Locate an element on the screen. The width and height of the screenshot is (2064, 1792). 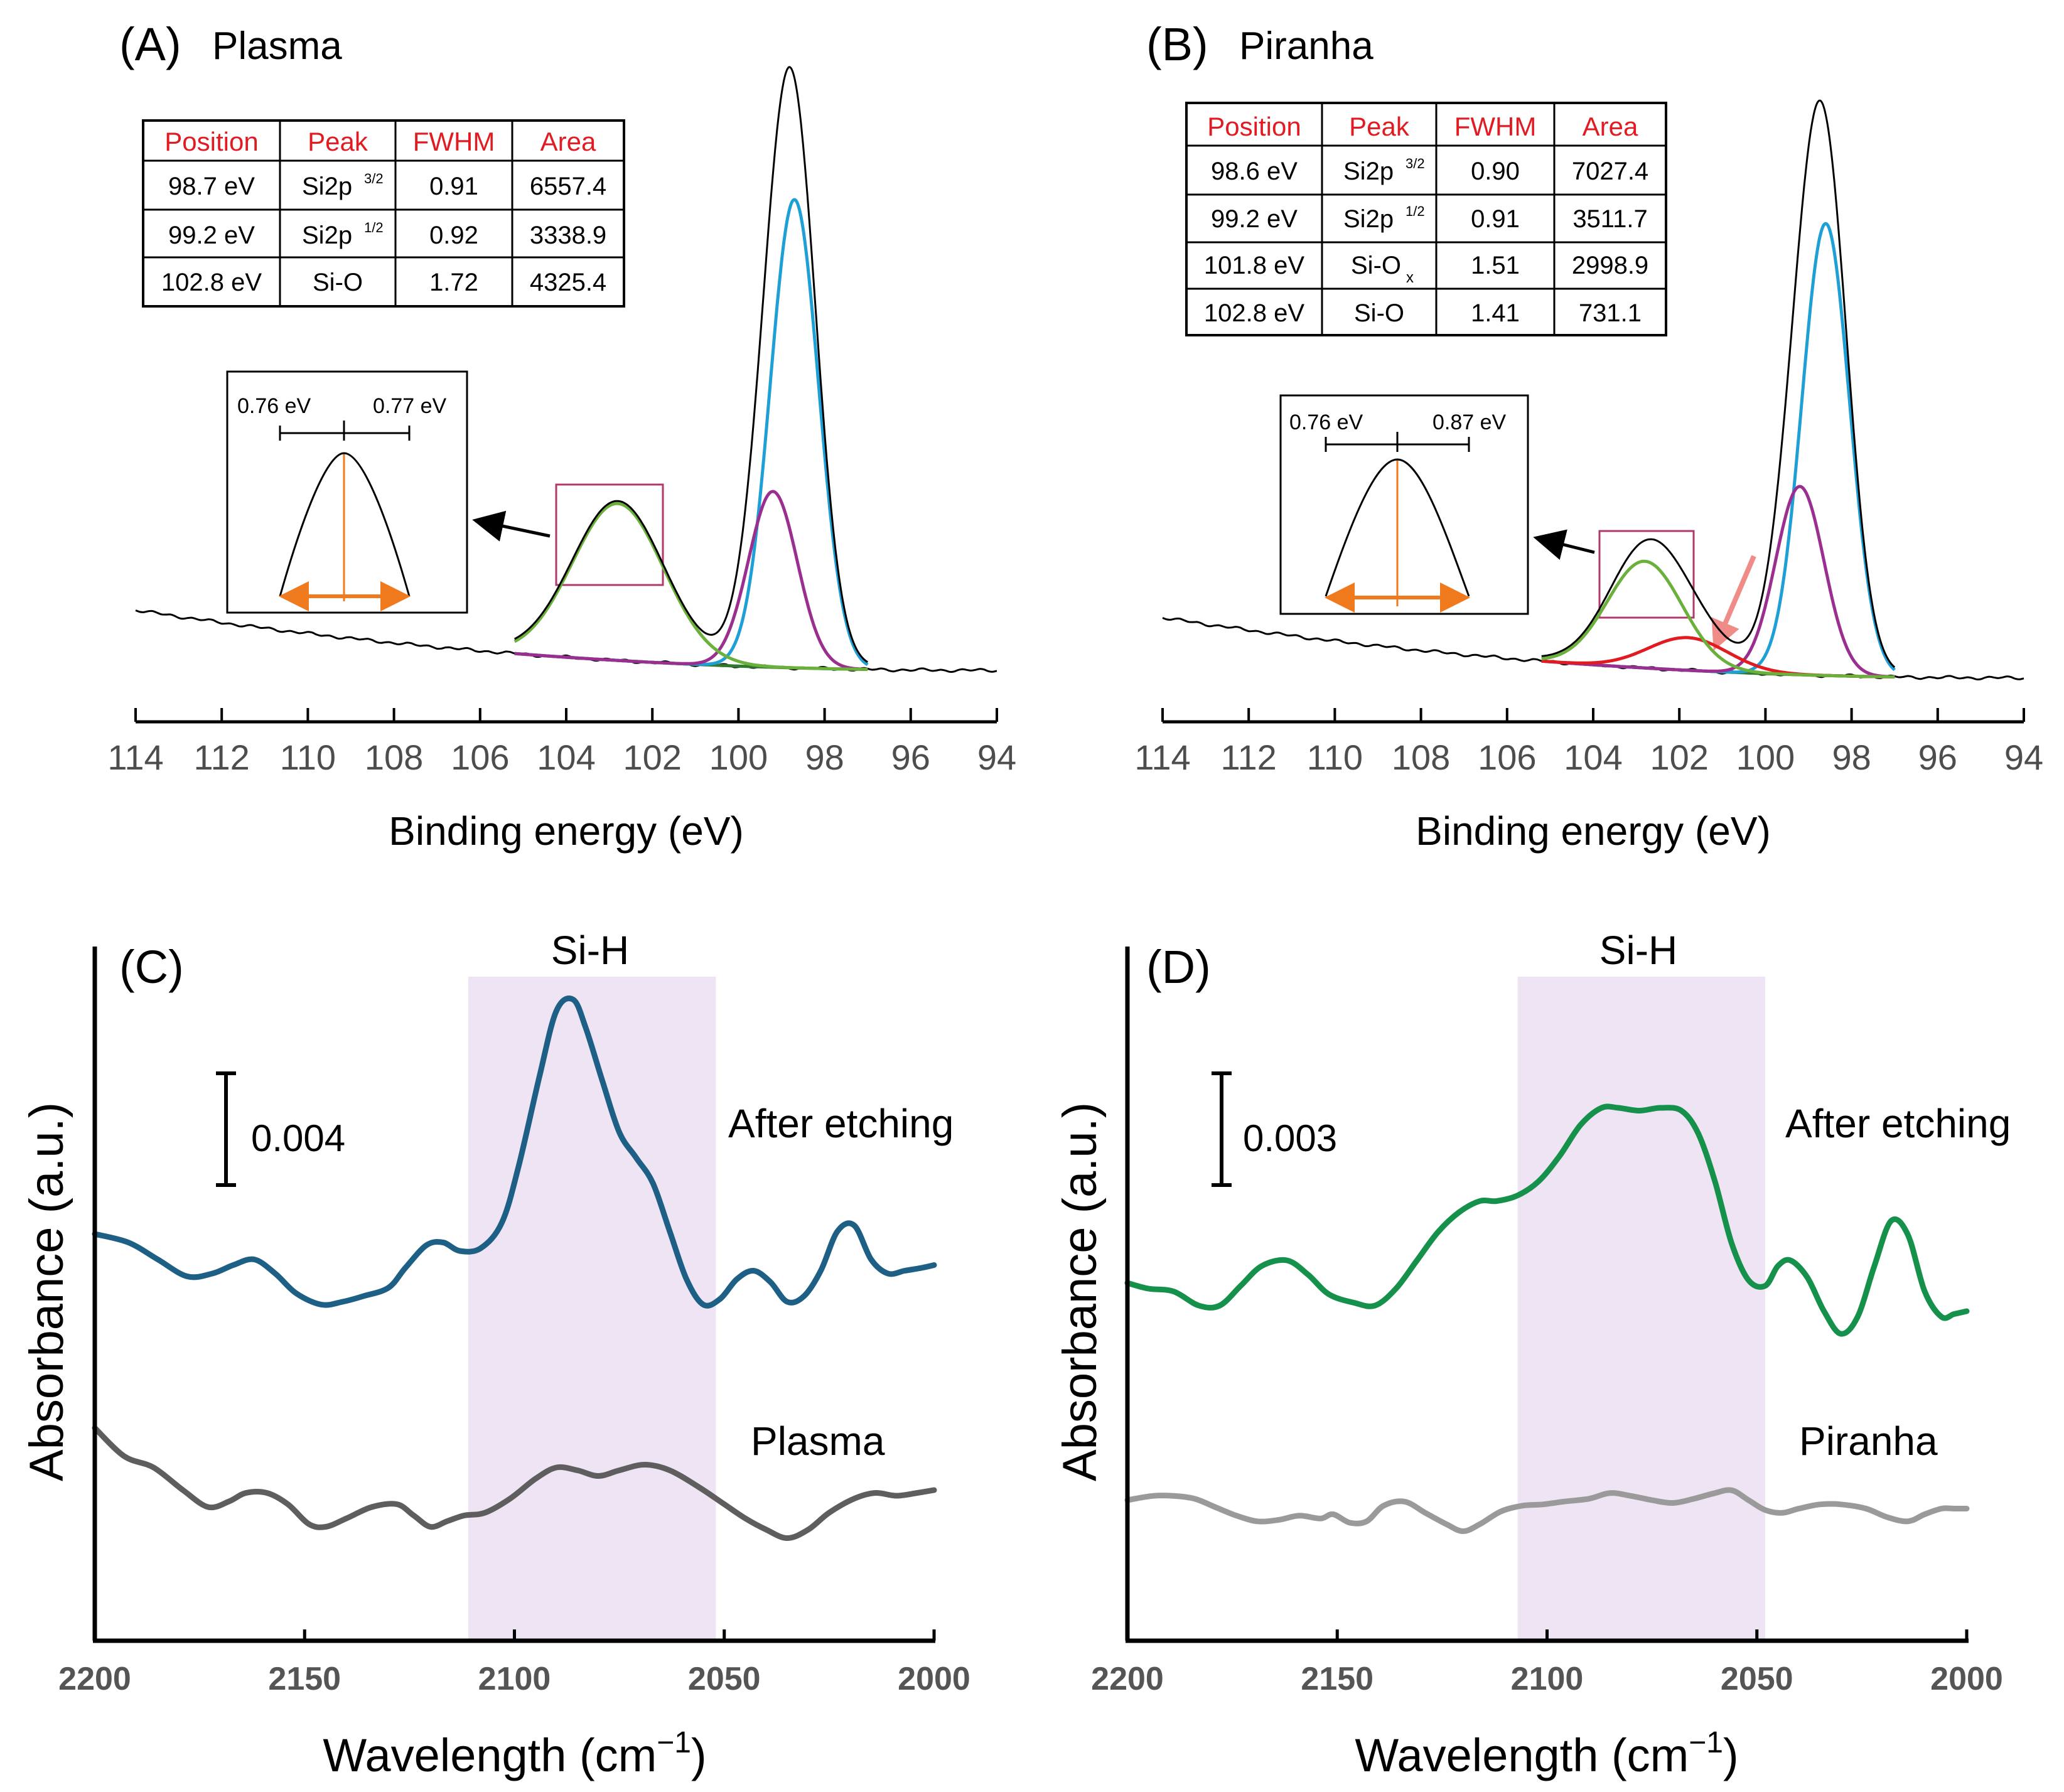
after-etching-spectrum is located at coordinates (1547, 1220).